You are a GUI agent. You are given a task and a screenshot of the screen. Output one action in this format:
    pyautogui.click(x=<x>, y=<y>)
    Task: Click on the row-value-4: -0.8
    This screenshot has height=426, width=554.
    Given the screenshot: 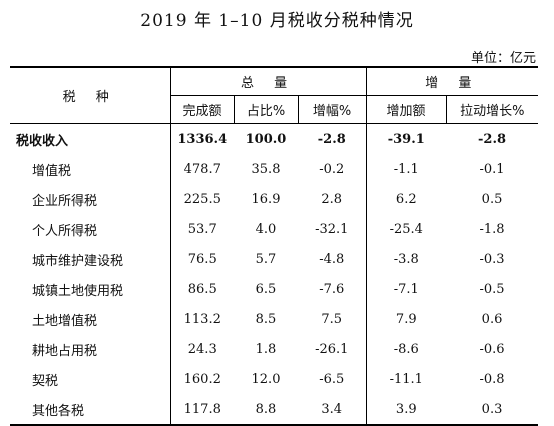 What is the action you would take?
    pyautogui.click(x=492, y=379)
    